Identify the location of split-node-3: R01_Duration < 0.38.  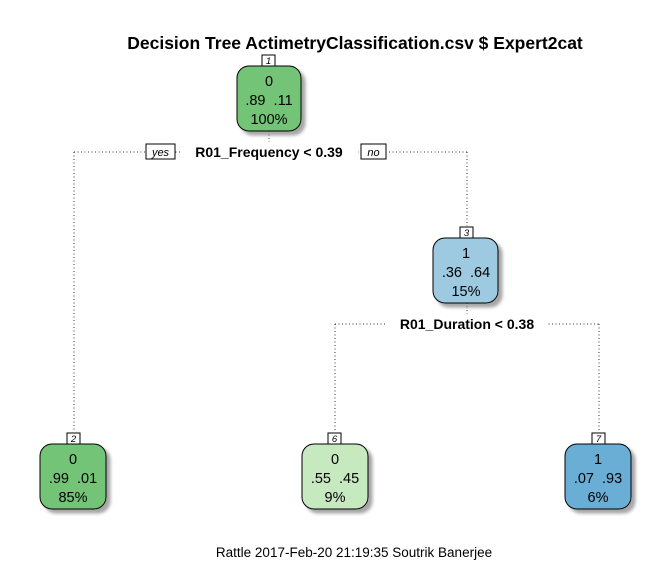
(467, 323).